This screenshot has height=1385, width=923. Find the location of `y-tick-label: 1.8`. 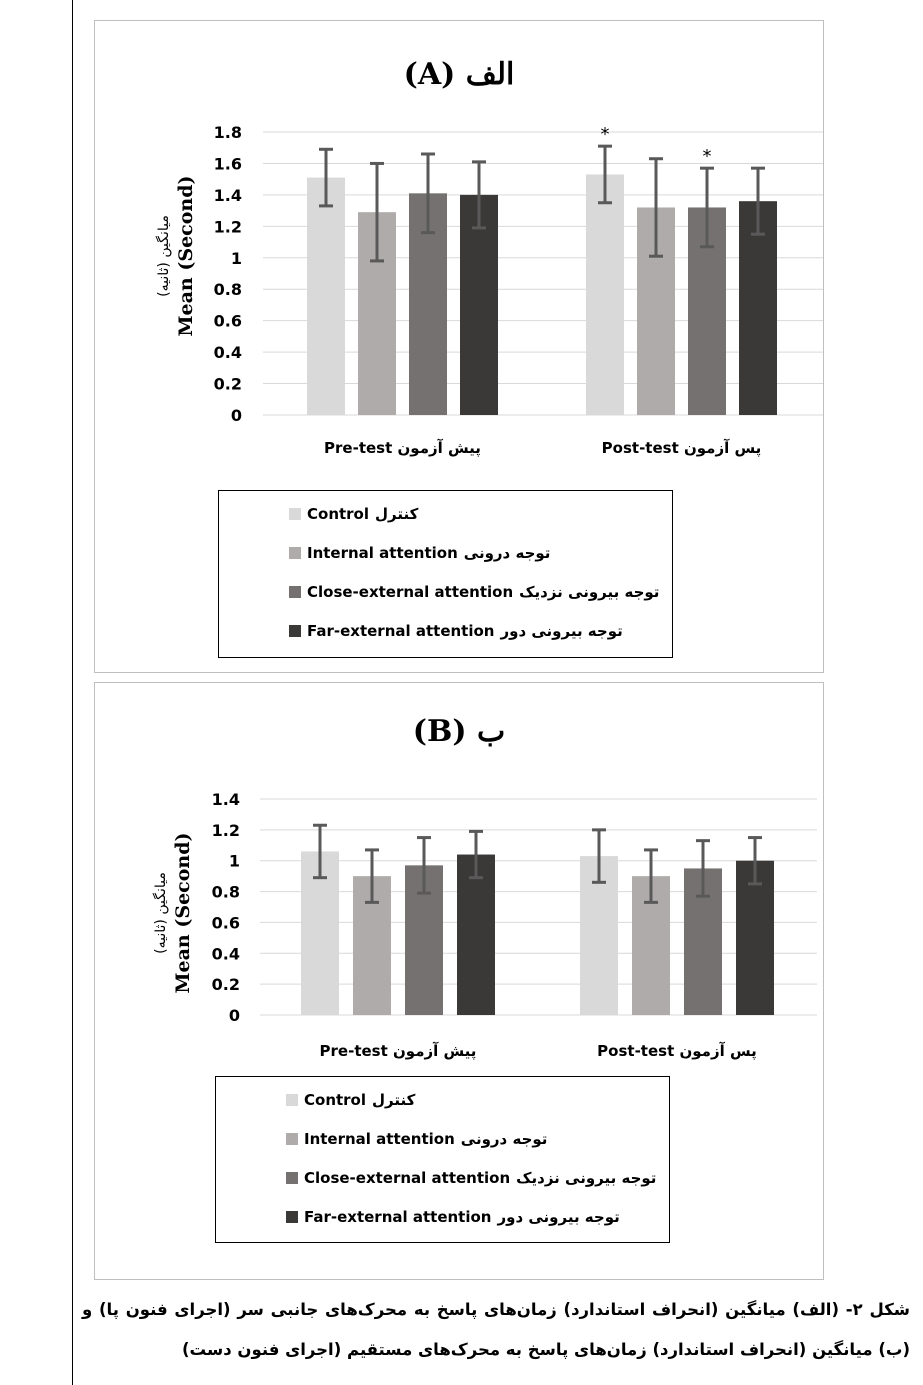

y-tick-label: 1.8 is located at coordinates (228, 132).